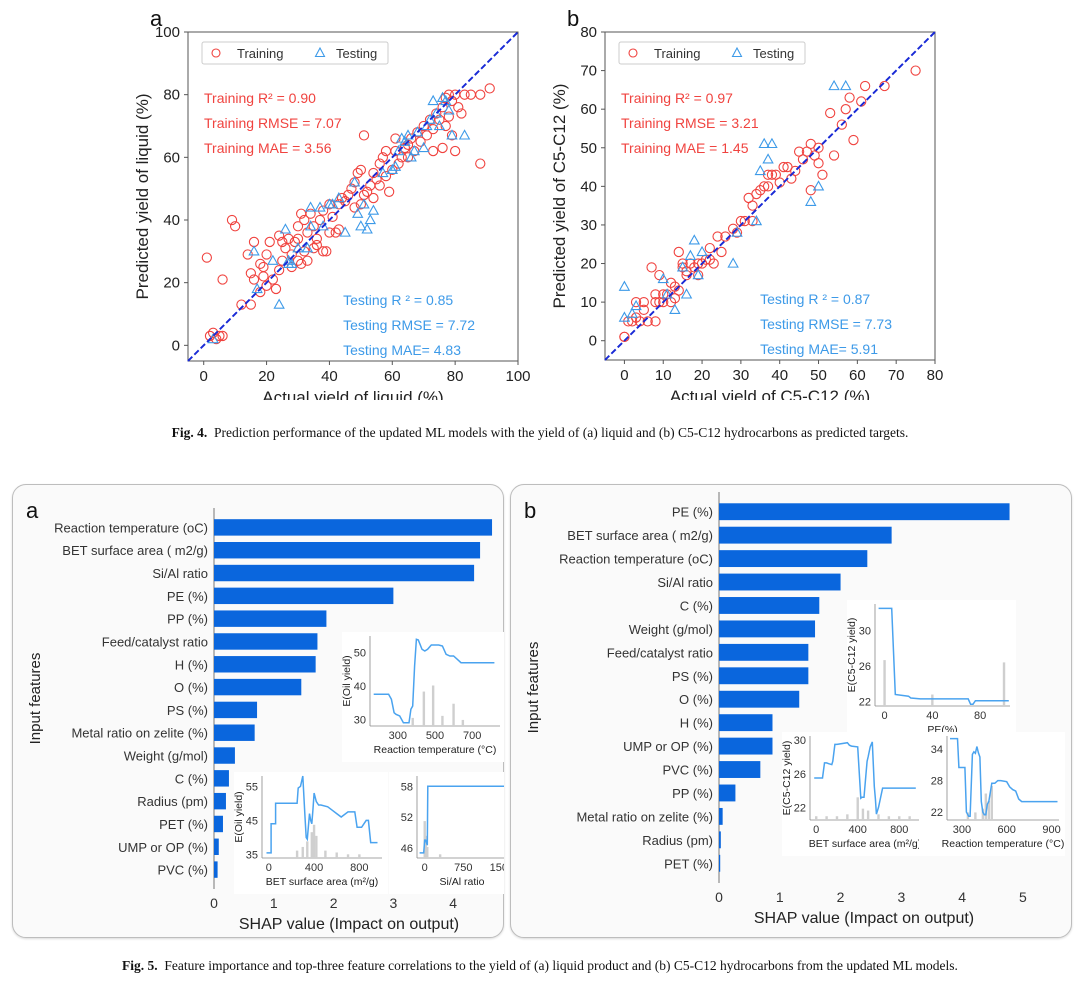  Describe the element at coordinates (696, 605) in the screenshot. I see `feature-label: C (%)` at that location.